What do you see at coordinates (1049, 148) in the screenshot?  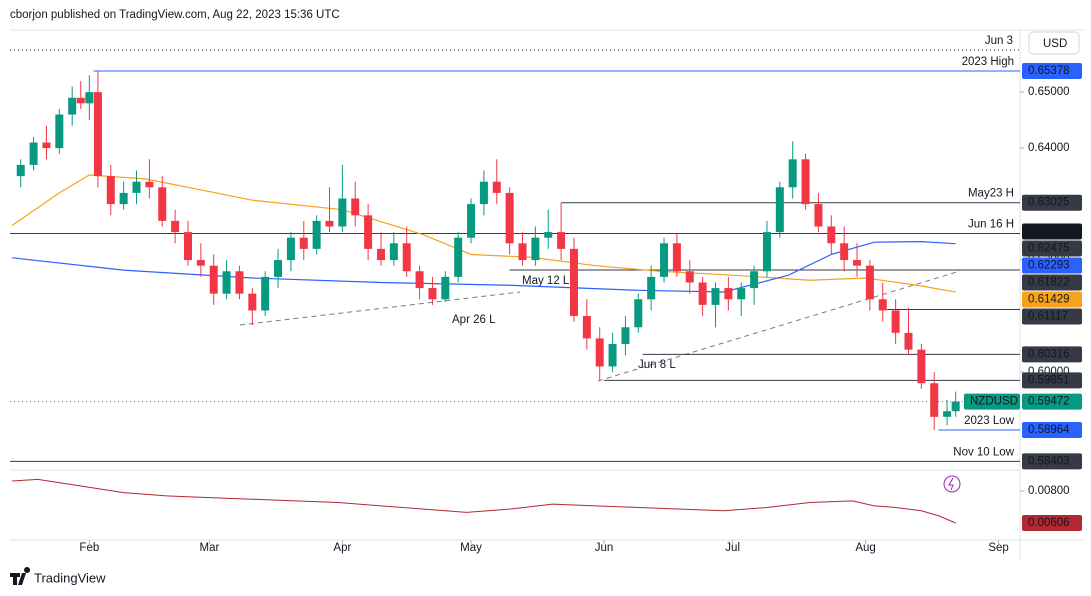 I see `y-tick-label: 0.64000` at bounding box center [1049, 148].